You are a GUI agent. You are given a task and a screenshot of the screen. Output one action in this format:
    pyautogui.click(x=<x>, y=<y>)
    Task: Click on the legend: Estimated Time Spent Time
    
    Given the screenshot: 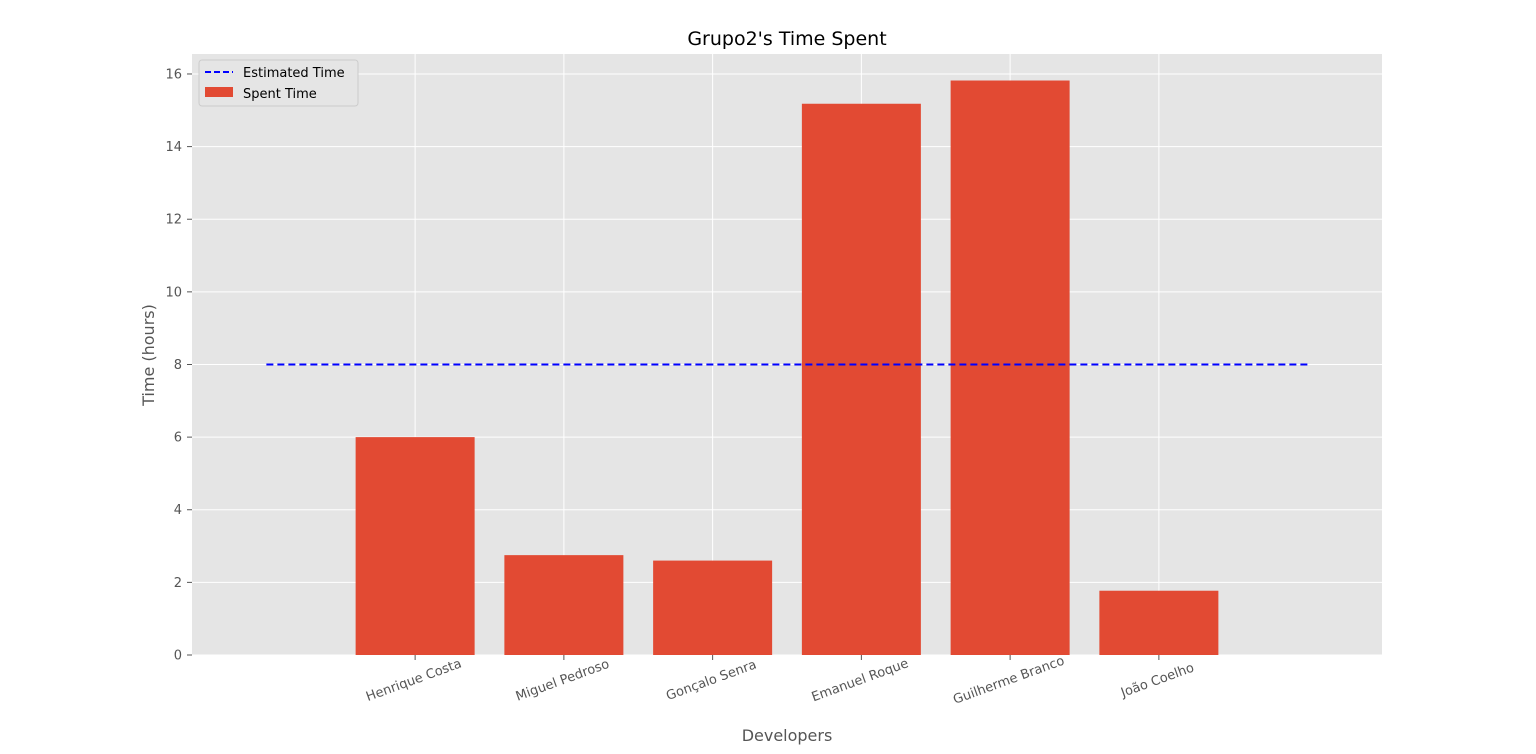 What is the action you would take?
    pyautogui.click(x=278, y=83)
    